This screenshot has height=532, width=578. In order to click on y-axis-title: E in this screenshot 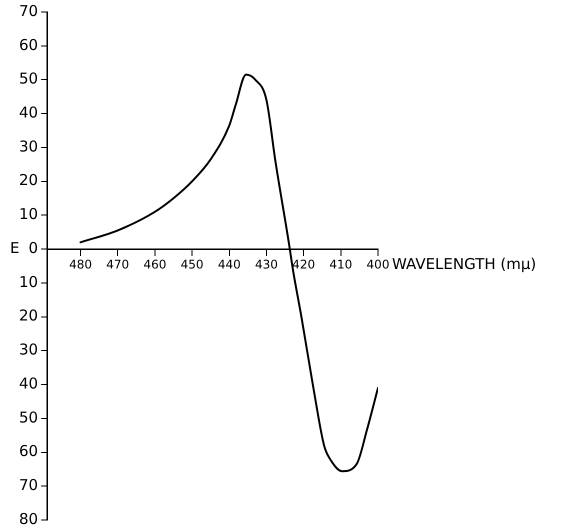, I will do `click(15, 247)`.